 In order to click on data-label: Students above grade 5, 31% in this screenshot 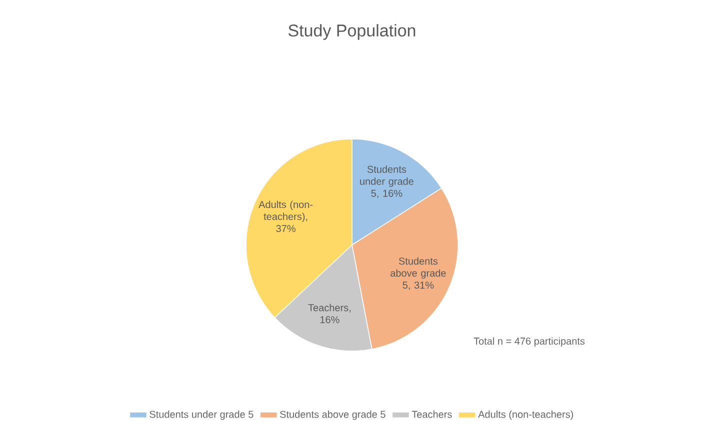, I will do `click(418, 273)`.